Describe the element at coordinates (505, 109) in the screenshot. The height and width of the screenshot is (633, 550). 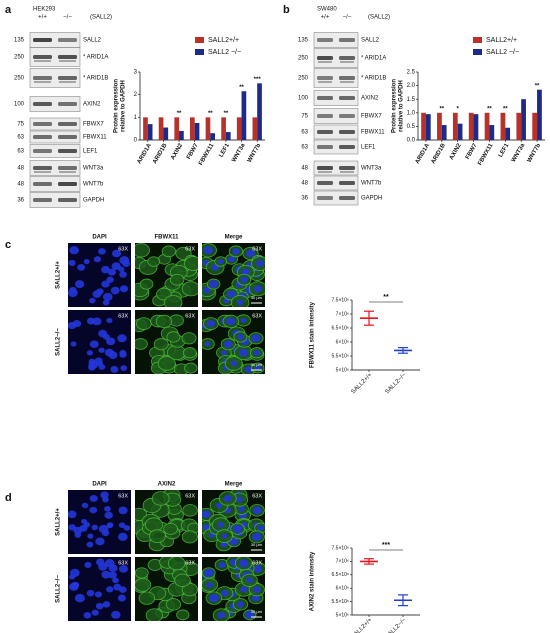
I see `significance: **` at that location.